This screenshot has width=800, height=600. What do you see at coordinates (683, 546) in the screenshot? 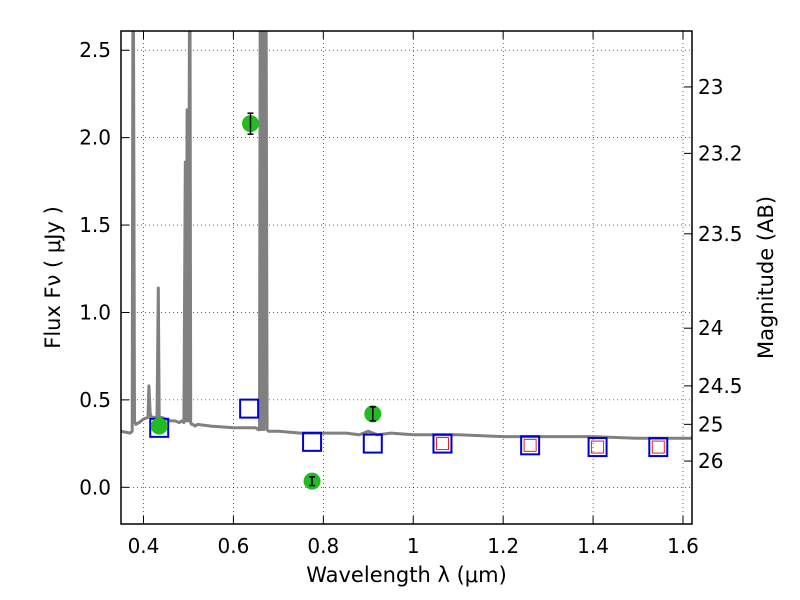
I see `x-tick-label: 1.6` at bounding box center [683, 546].